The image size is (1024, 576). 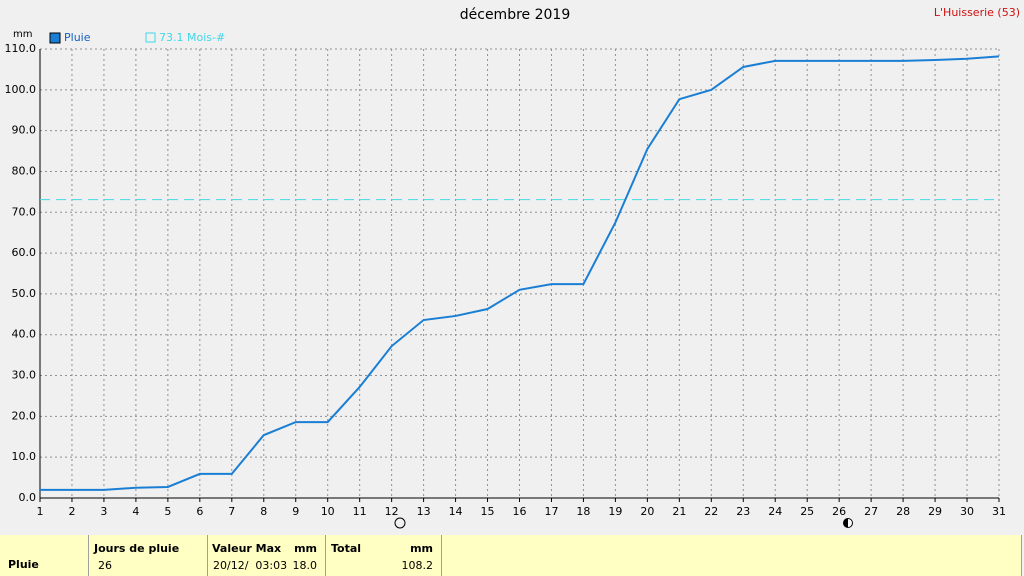 What do you see at coordinates (935, 511) in the screenshot?
I see `x-tick-label: 29` at bounding box center [935, 511].